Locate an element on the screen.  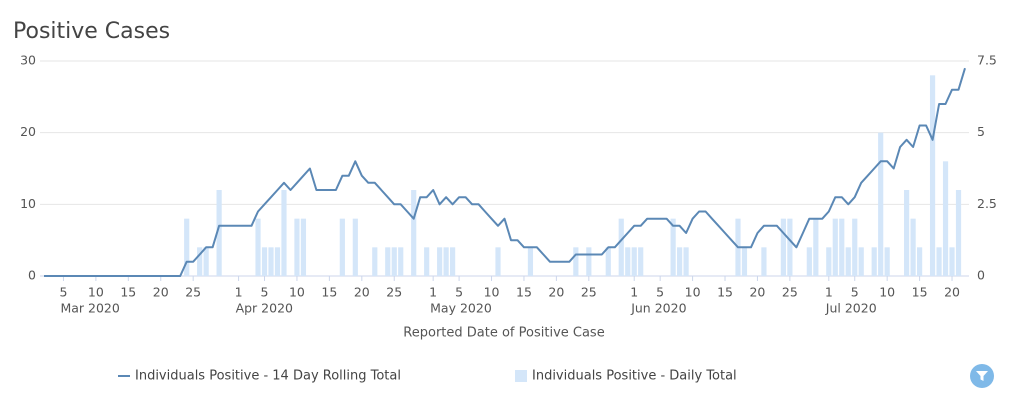
x-month-label: Jun 2020 is located at coordinates (658, 308).